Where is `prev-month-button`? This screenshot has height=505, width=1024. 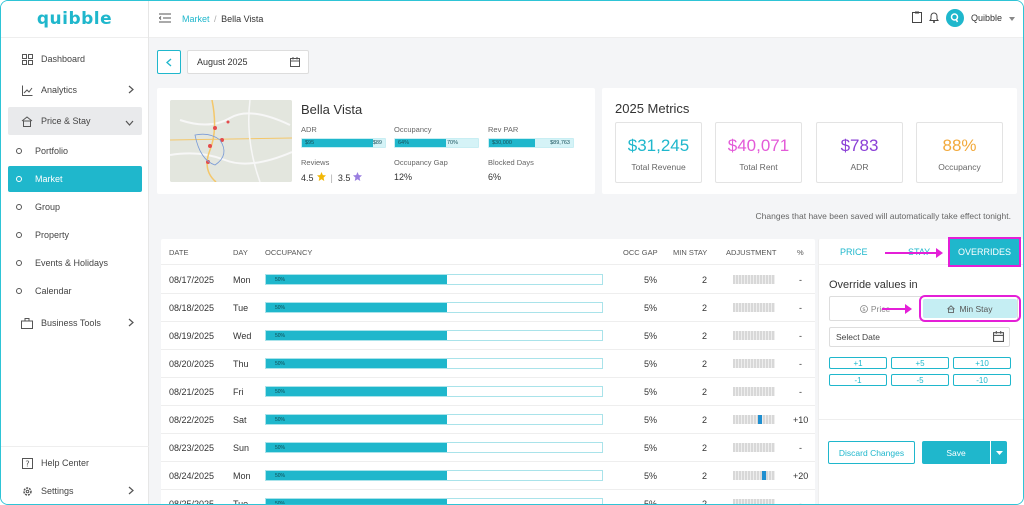
prev-month-button is located at coordinates (169, 62).